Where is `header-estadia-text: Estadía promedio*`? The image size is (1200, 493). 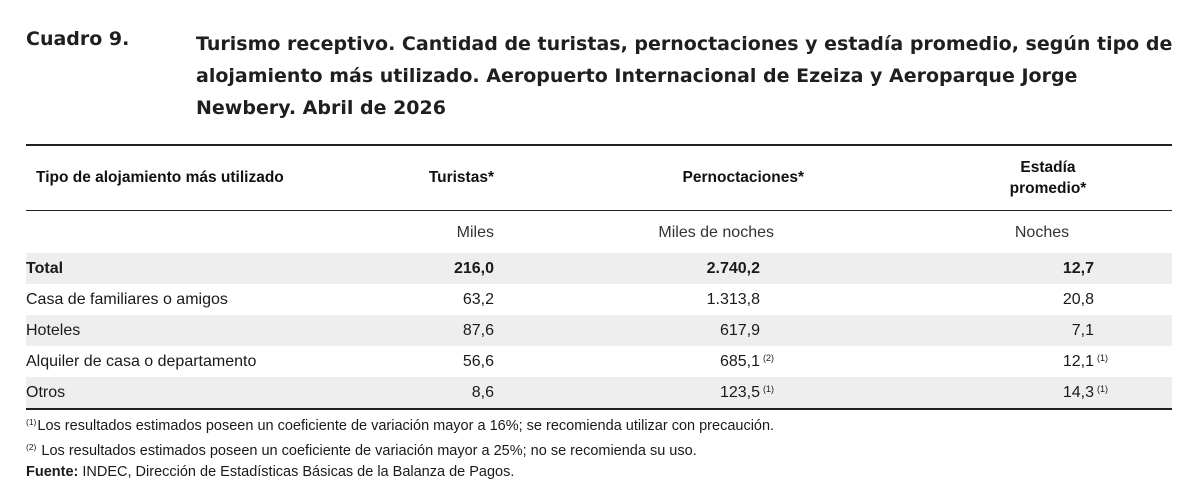 header-estadia-text: Estadía promedio* is located at coordinates (1048, 178).